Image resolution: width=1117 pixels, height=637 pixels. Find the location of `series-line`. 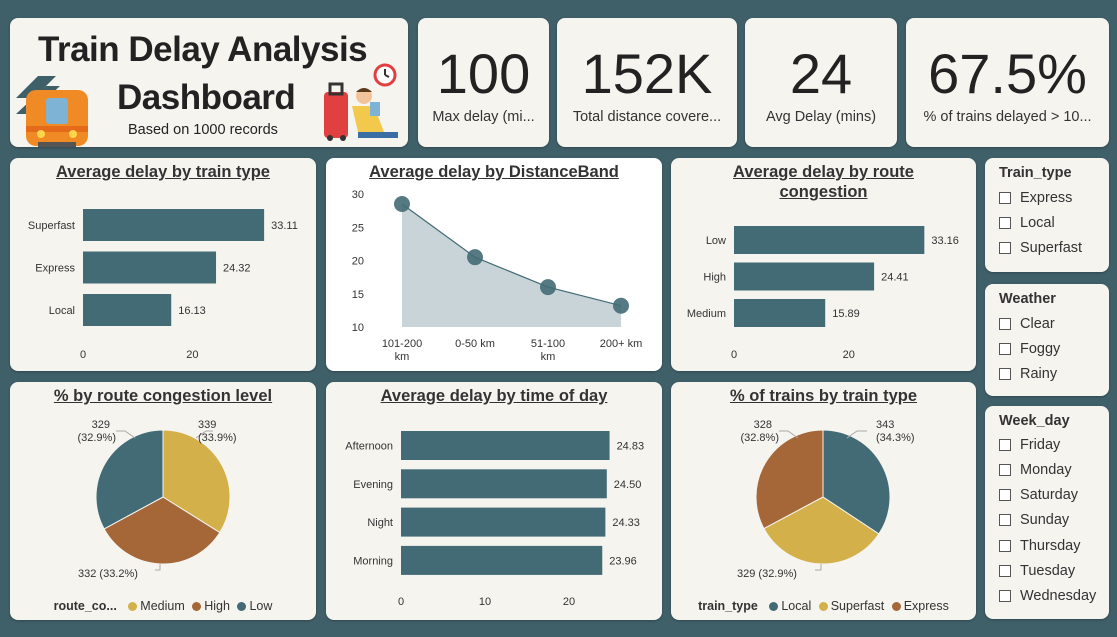

series-line is located at coordinates (511, 255).